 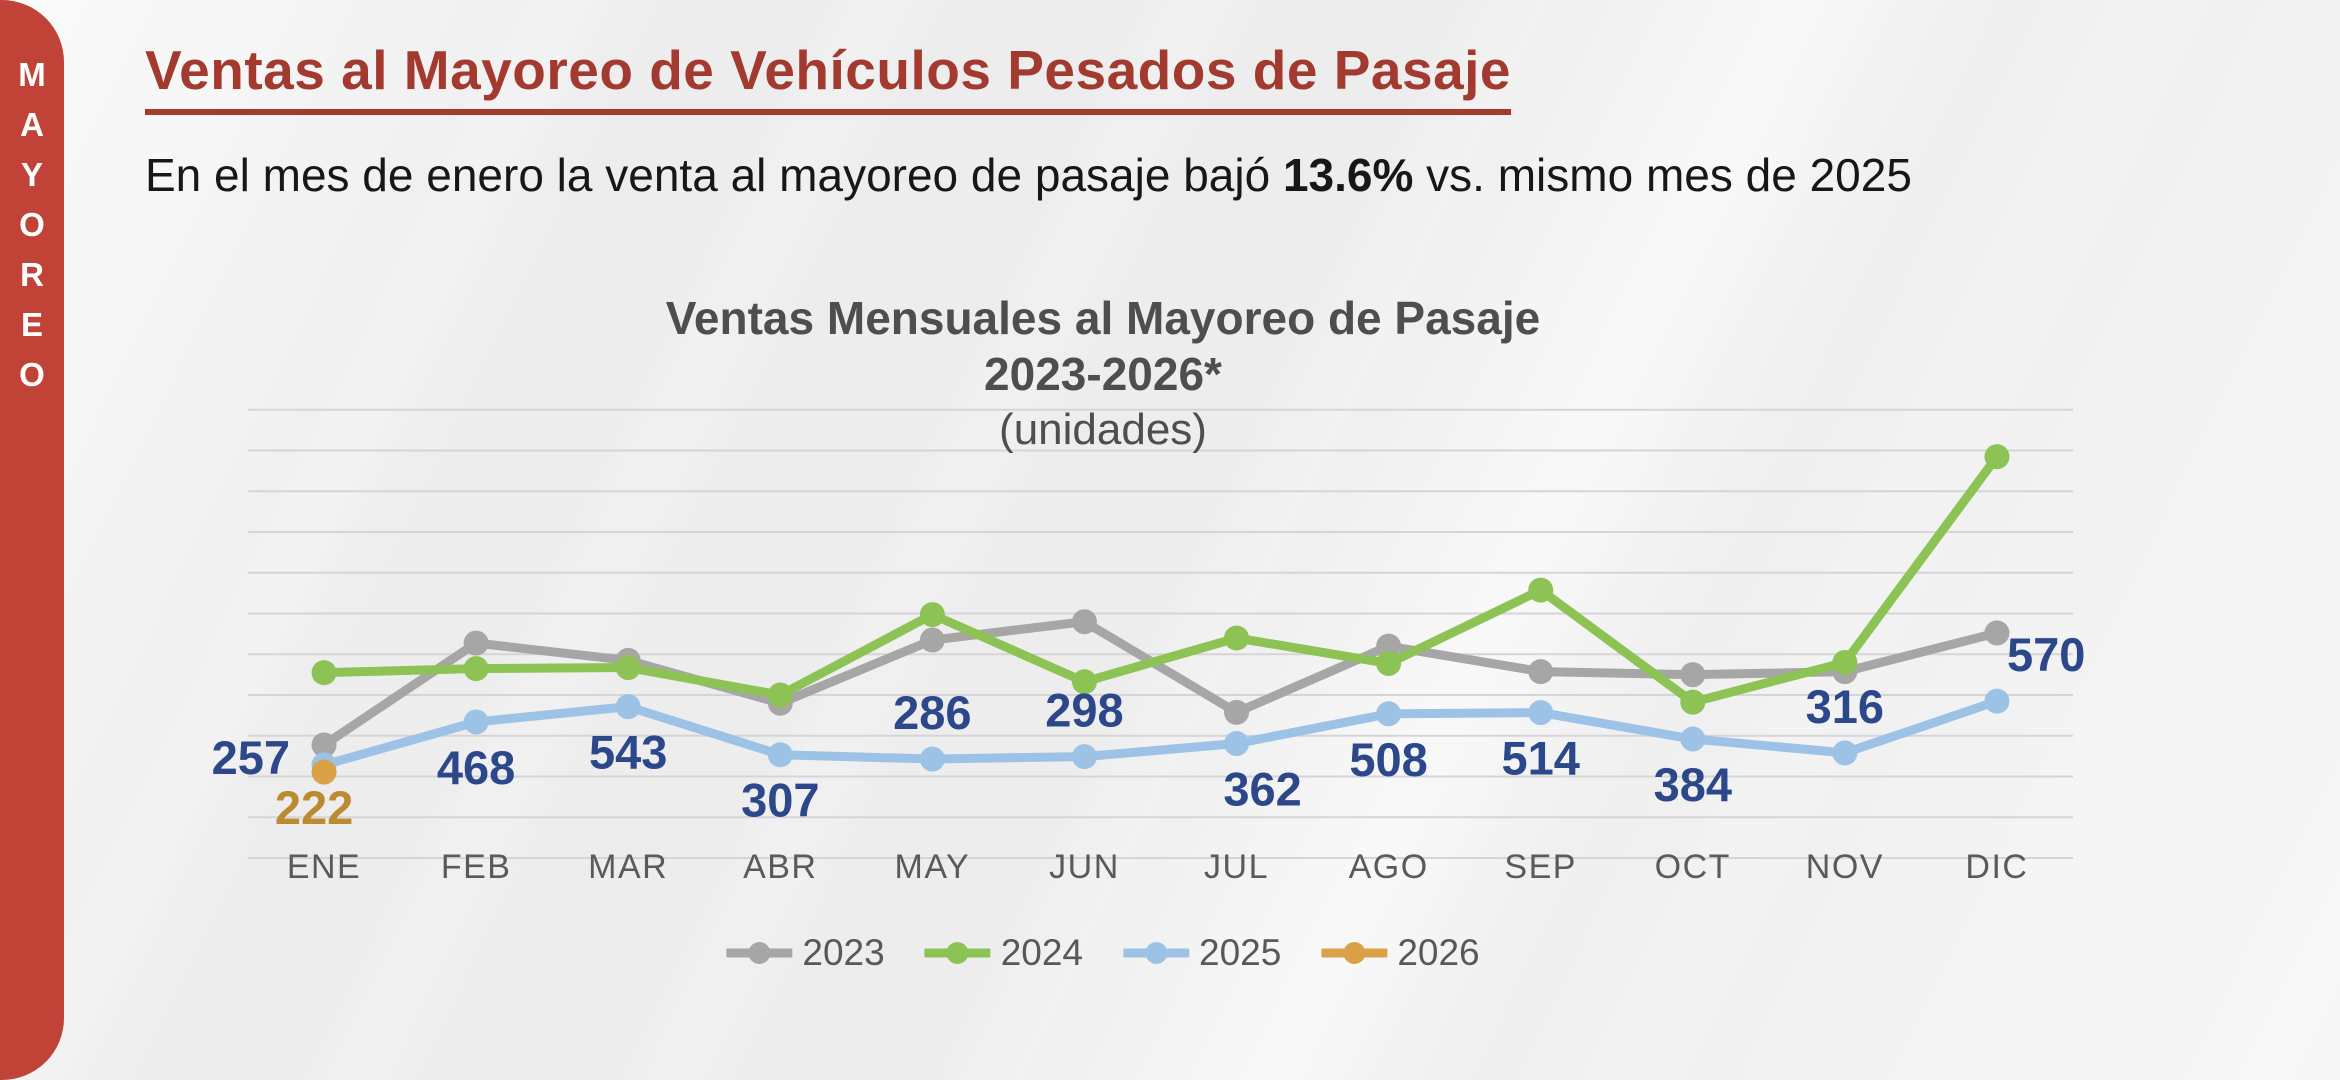 I want to click on point-2025-AGO, so click(x=1389, y=714).